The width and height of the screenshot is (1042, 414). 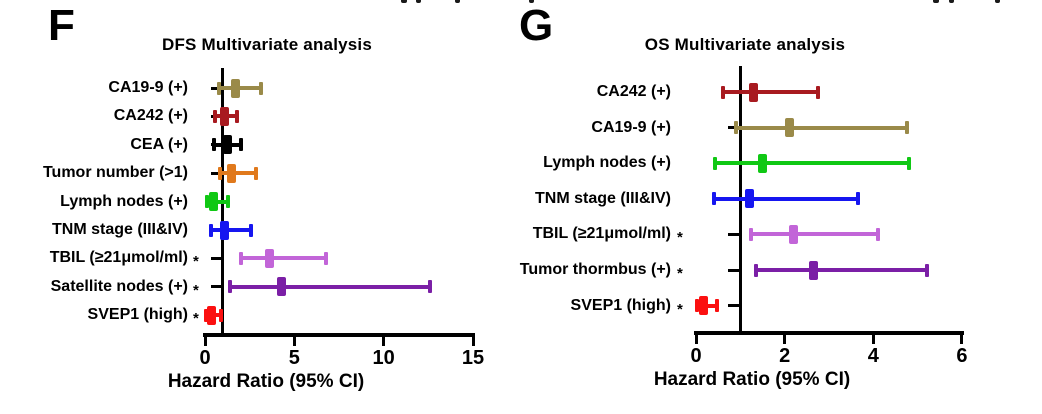 What do you see at coordinates (752, 379) in the screenshot?
I see `x-axis-title-os: Hazard Ratio (95% CI)` at bounding box center [752, 379].